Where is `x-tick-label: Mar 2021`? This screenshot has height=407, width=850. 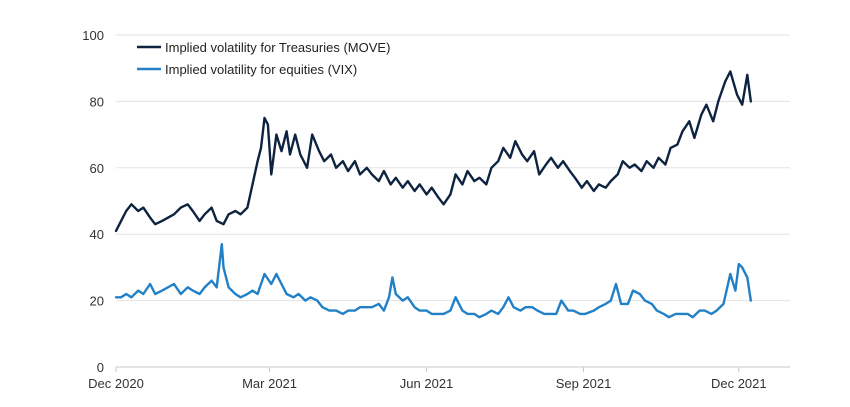 x-tick-label: Mar 2021 is located at coordinates (269, 383).